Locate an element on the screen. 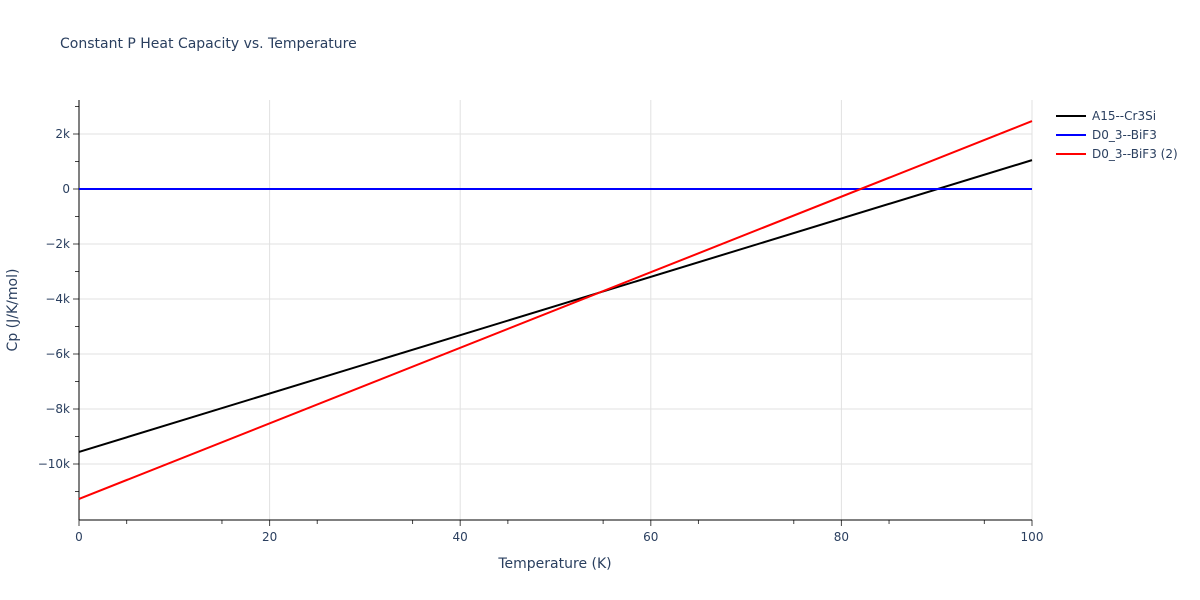 The width and height of the screenshot is (1200, 600). y-tick-label: 2k is located at coordinates (62, 134).